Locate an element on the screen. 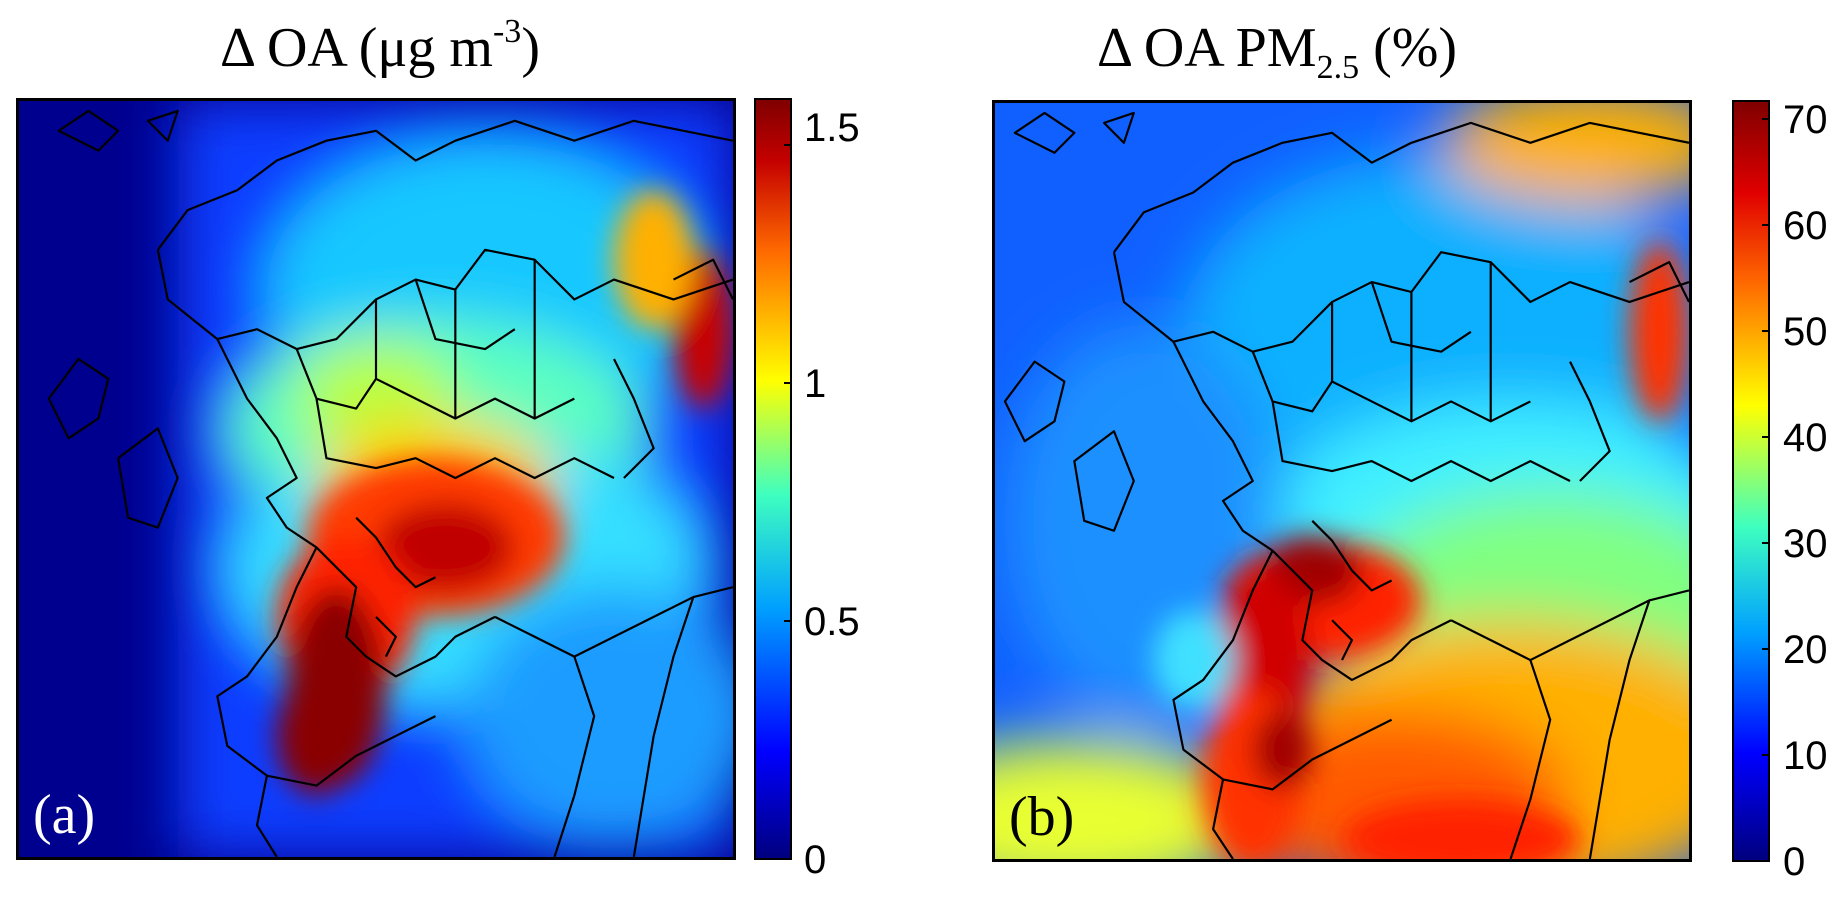 This screenshot has width=1834, height=898. panel-title: Δ OA PM2.5 (%) is located at coordinates (1277, 52).